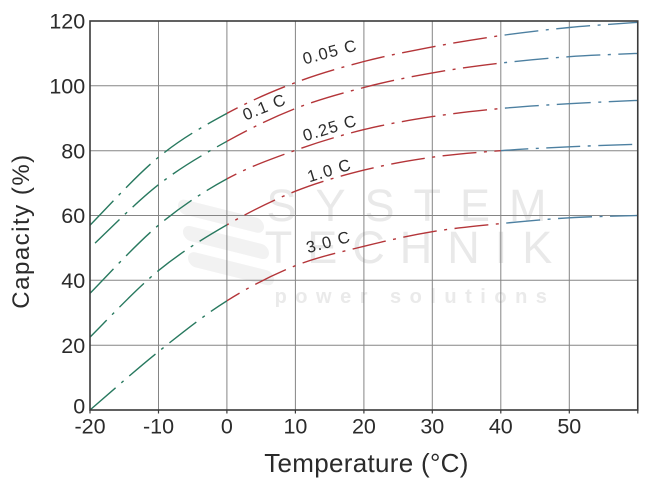 The image size is (653, 485). What do you see at coordinates (73, 151) in the screenshot?
I see `svg-text: 80` at bounding box center [73, 151].